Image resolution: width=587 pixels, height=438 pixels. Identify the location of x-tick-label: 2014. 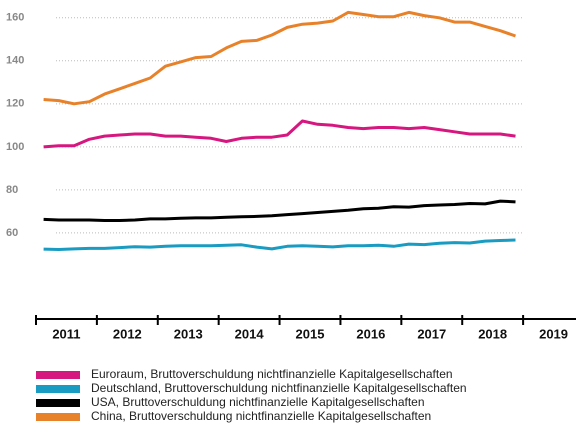
(250, 333).